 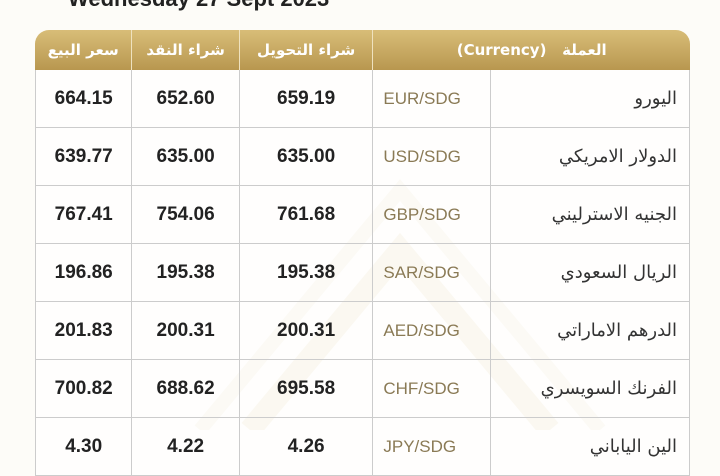 What do you see at coordinates (431, 157) in the screenshot?
I see `currency-code: USD/SDG` at bounding box center [431, 157].